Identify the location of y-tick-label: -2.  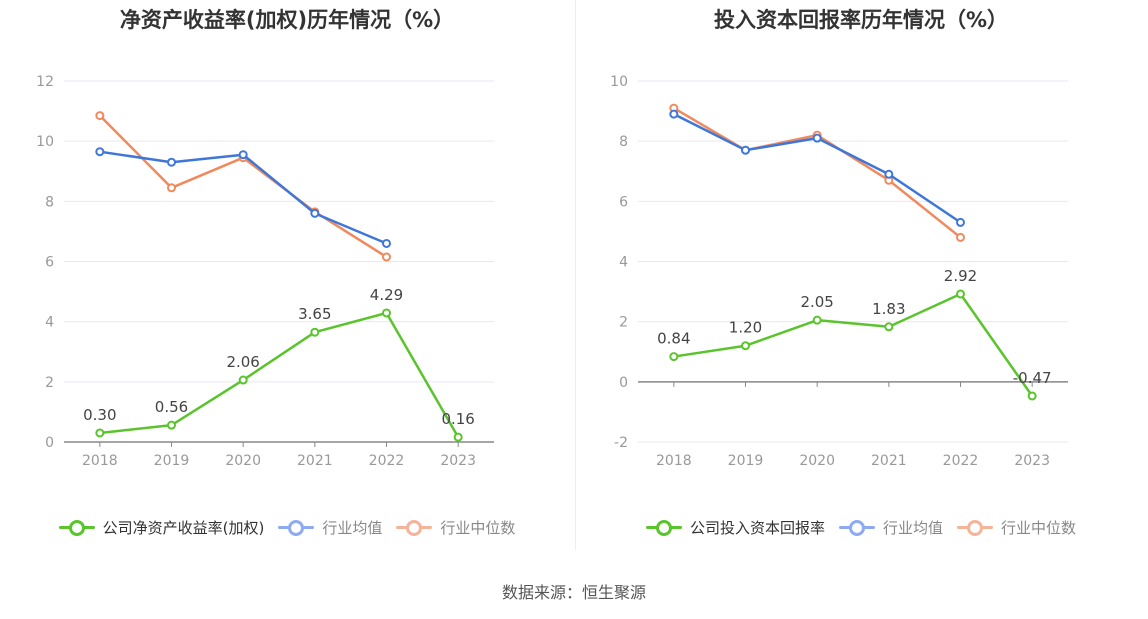
(621, 443).